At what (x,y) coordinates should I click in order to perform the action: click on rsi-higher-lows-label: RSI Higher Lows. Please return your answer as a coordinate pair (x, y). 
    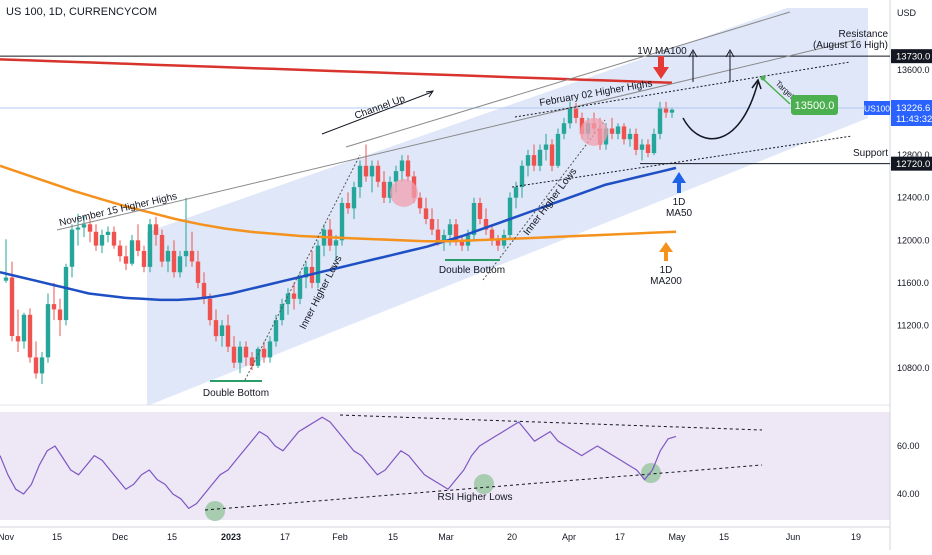
    Looking at the image, I should click on (474, 497).